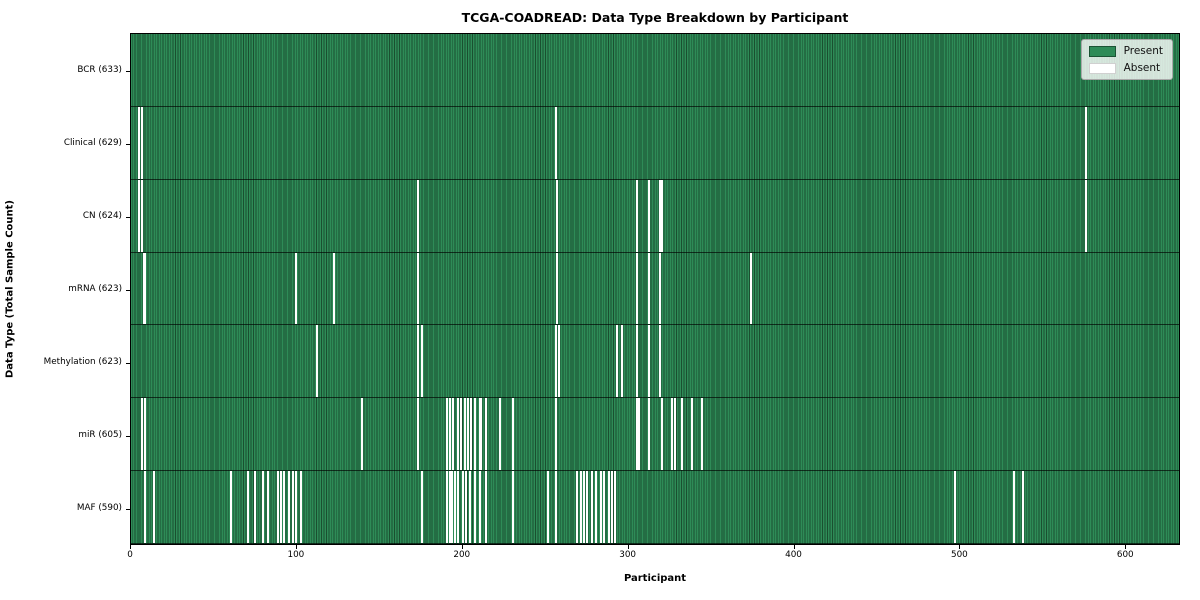 This screenshot has width=1200, height=600. I want to click on y-tick-label-BCR: BCR (633), so click(99, 69).